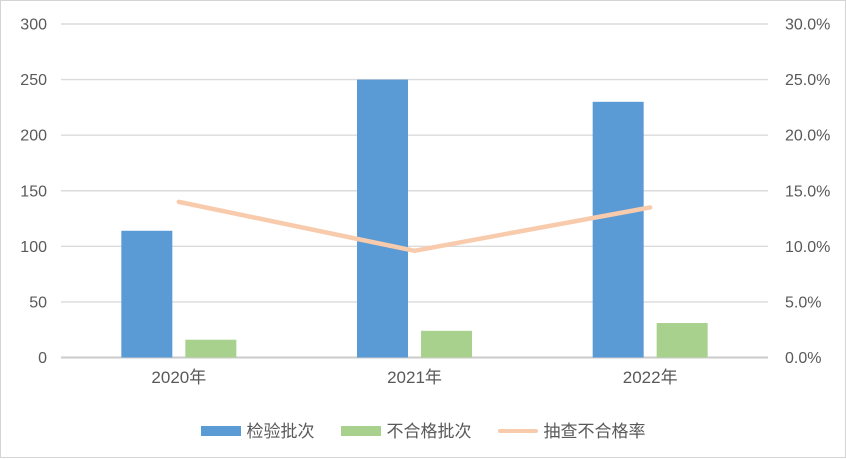 The width and height of the screenshot is (846, 459). Describe the element at coordinates (33, 191) in the screenshot. I see `left-axis-tick: 150` at that location.